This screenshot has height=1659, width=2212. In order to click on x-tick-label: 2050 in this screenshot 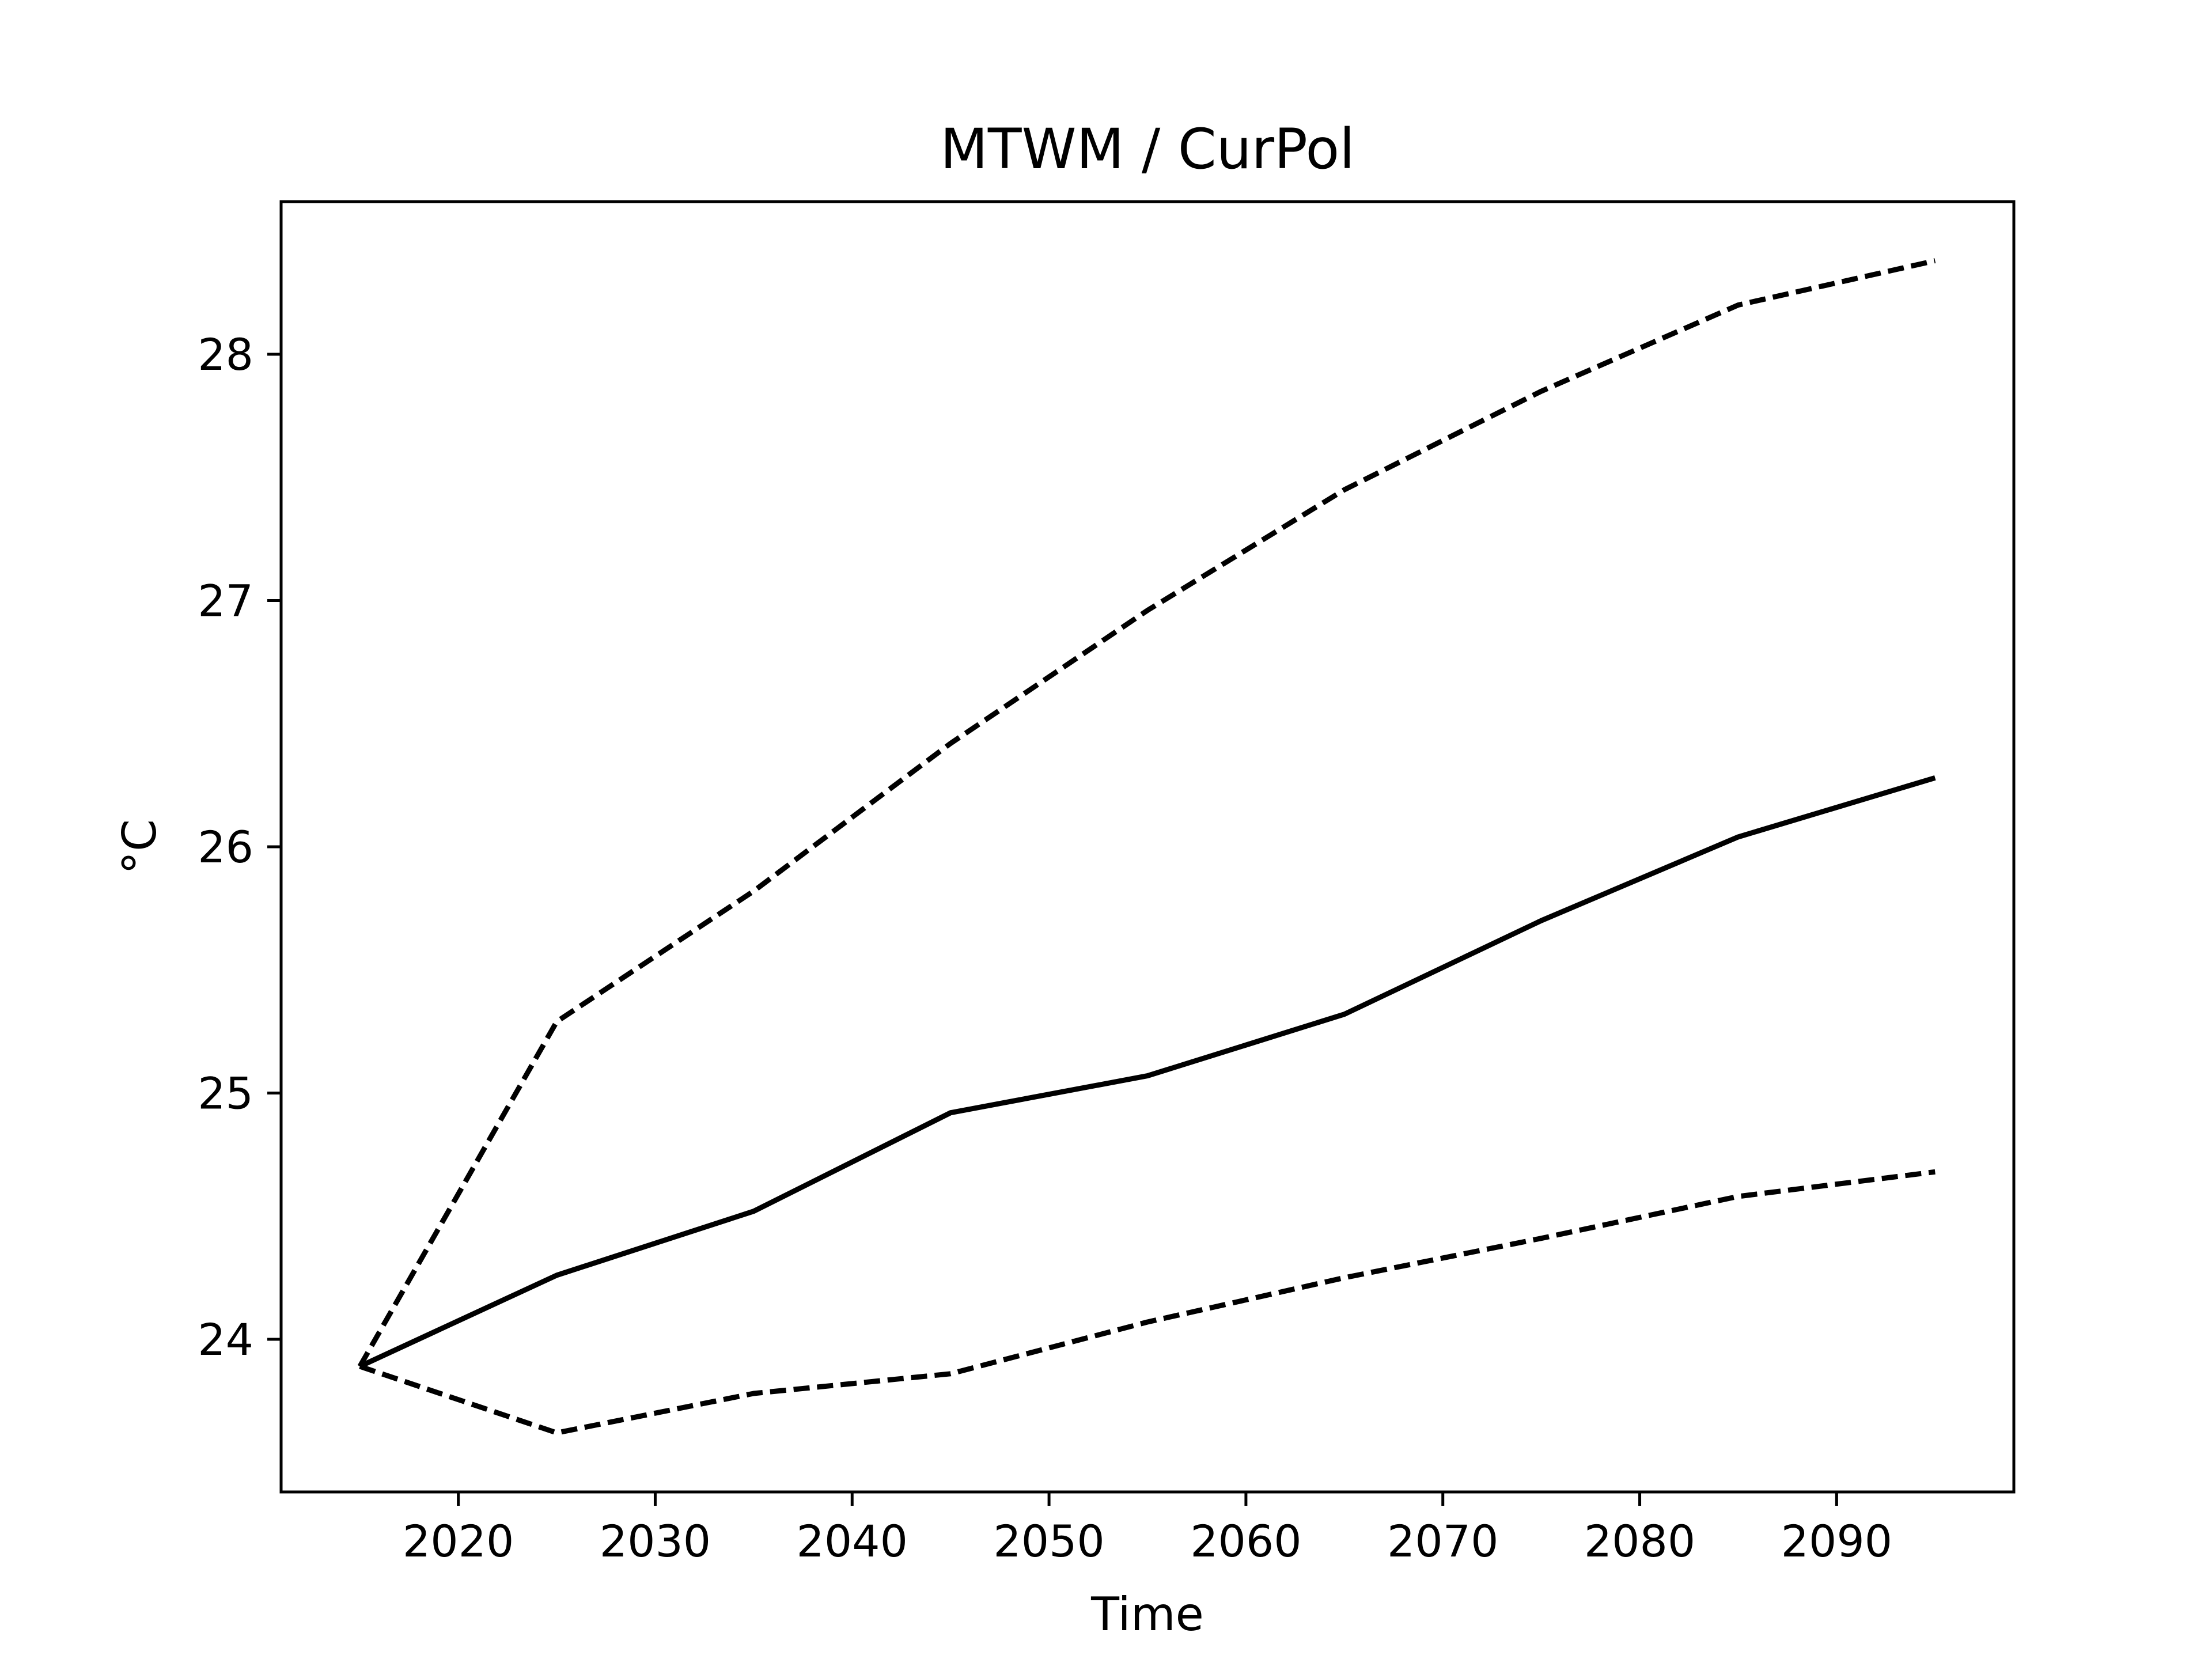, I will do `click(1048, 1541)`.